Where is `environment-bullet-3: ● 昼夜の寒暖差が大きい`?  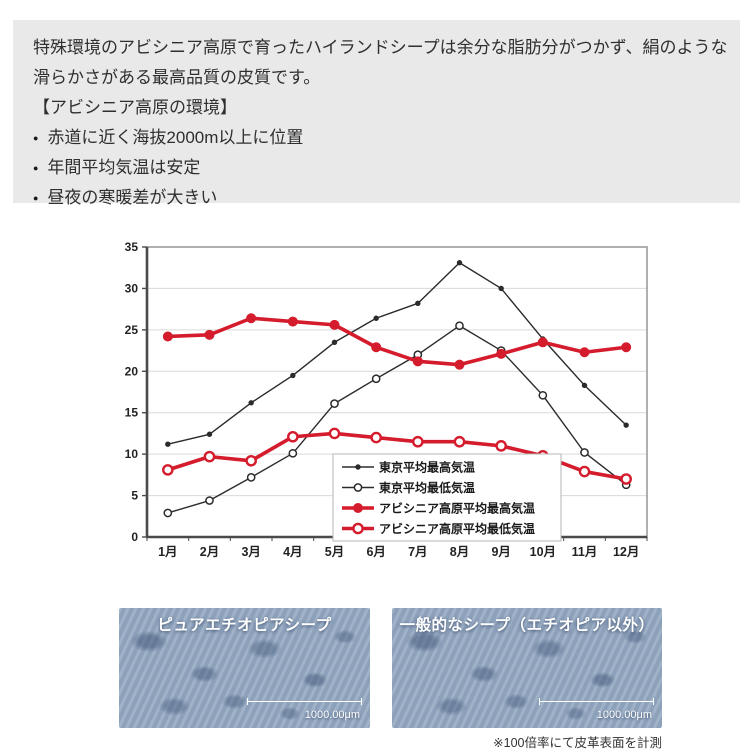 environment-bullet-3: ● 昼夜の寒暖差が大きい is located at coordinates (376, 198).